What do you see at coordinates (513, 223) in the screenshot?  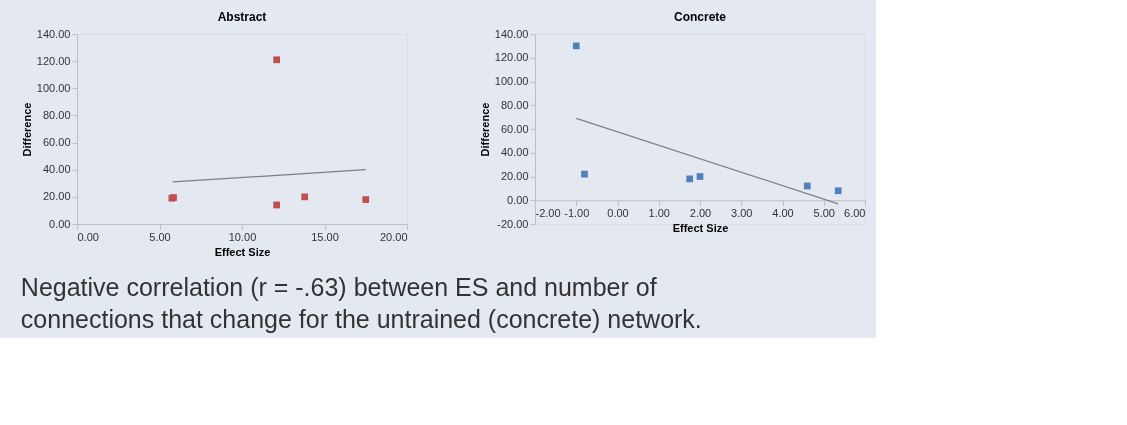 I see `y-tick-label: -20.00` at bounding box center [513, 223].